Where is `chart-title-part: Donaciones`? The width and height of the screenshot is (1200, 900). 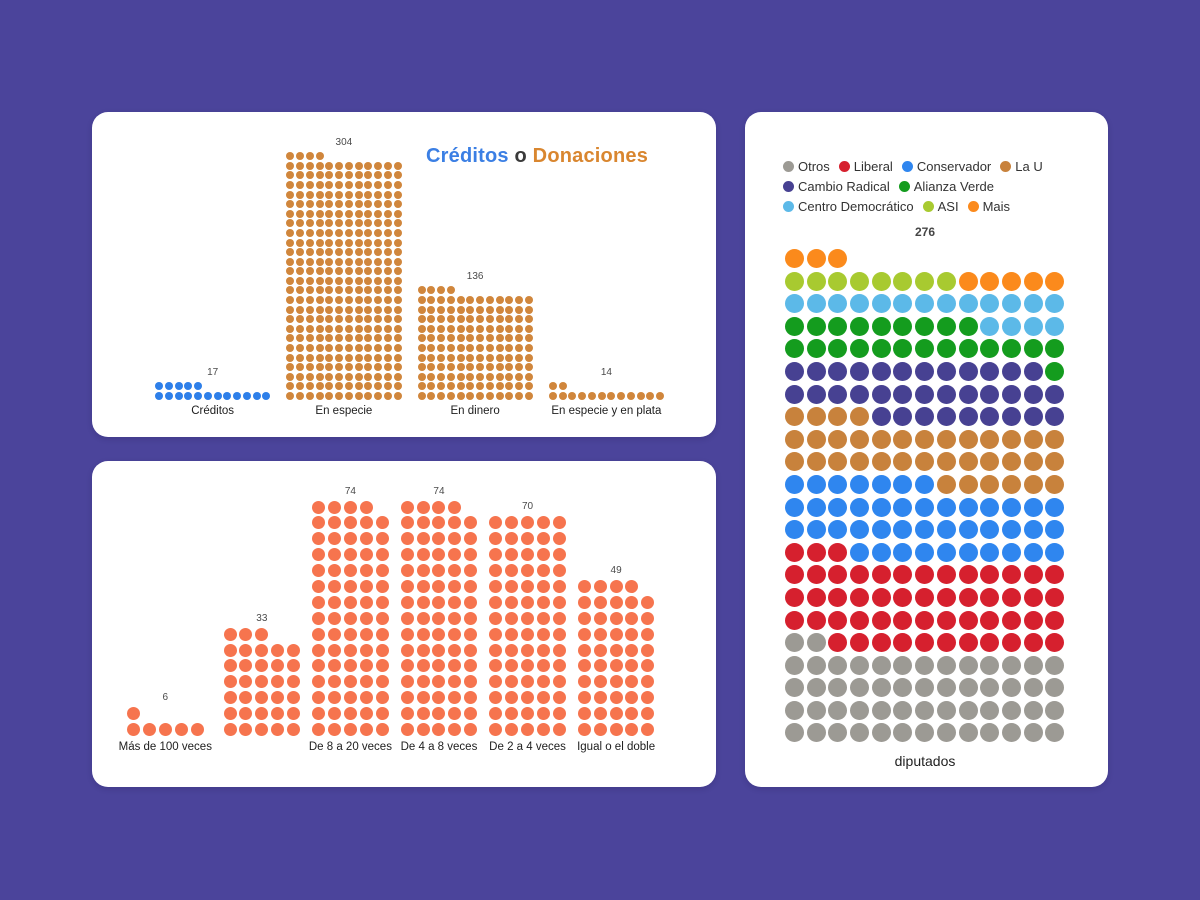 chart-title-part: Donaciones is located at coordinates (590, 156).